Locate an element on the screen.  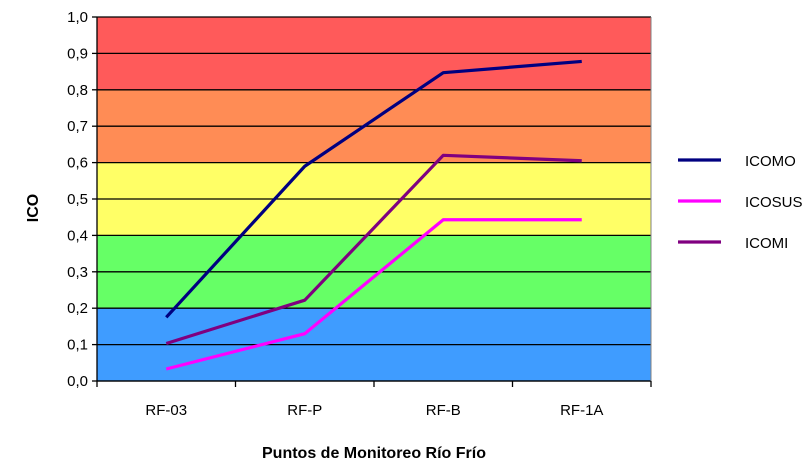
legend-label-icomo: ICOMO is located at coordinates (770, 161).